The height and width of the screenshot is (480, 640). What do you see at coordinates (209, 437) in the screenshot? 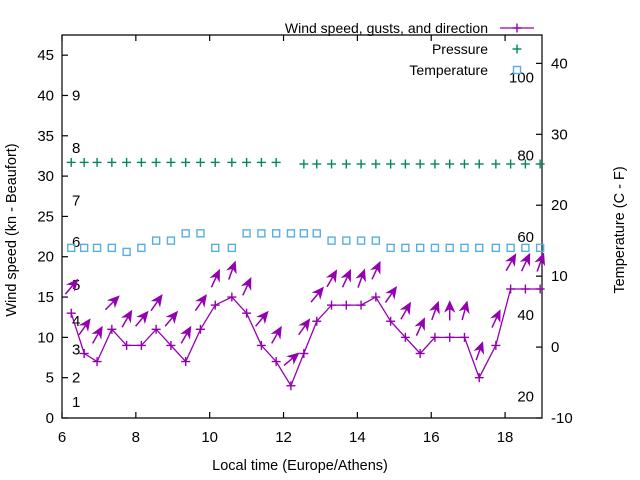
I see `x-tick-label: 10` at bounding box center [209, 437].